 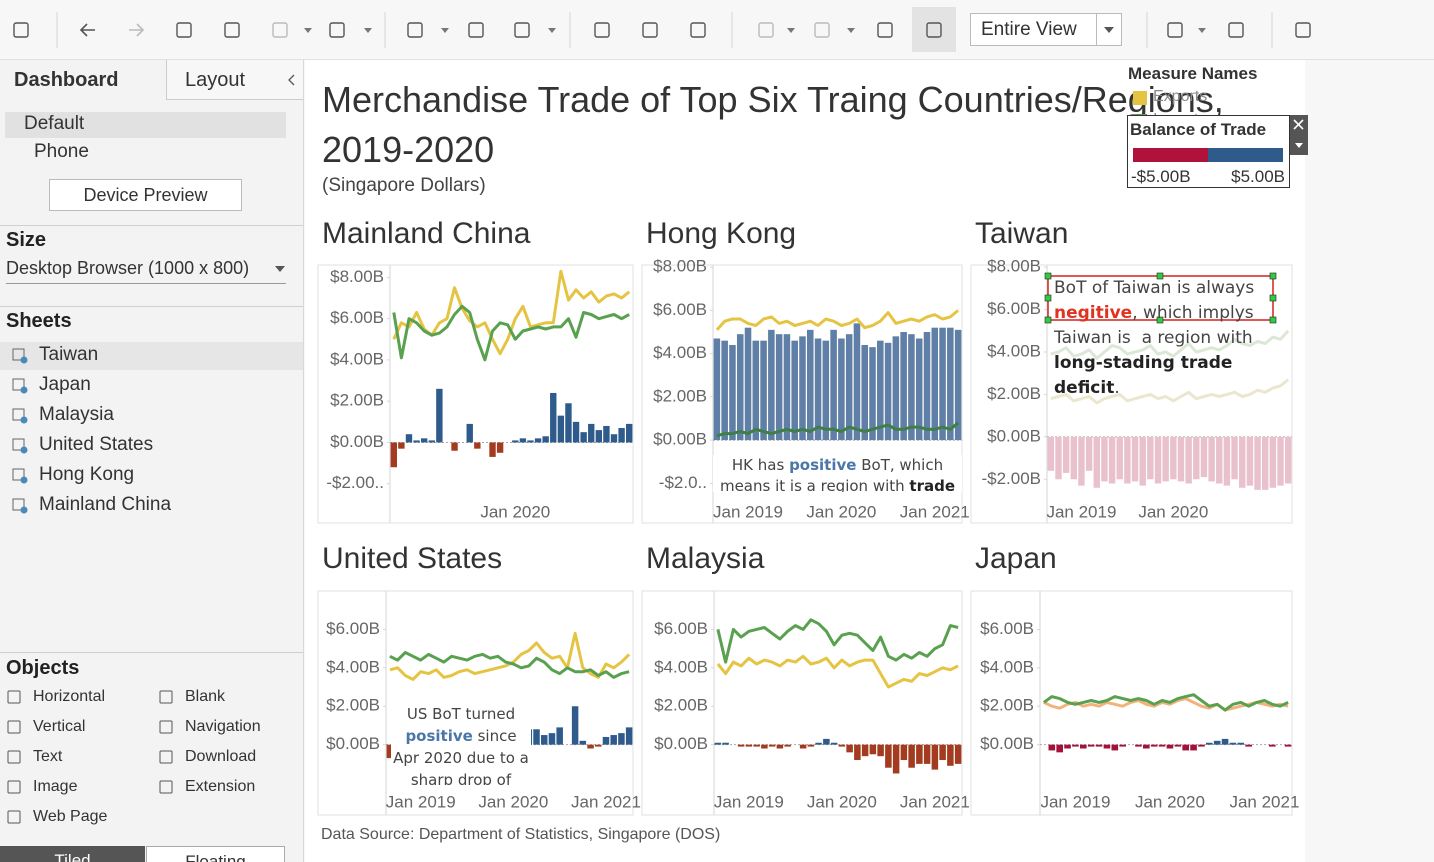 I want to click on object-item: Horizontal, so click(x=75, y=698).